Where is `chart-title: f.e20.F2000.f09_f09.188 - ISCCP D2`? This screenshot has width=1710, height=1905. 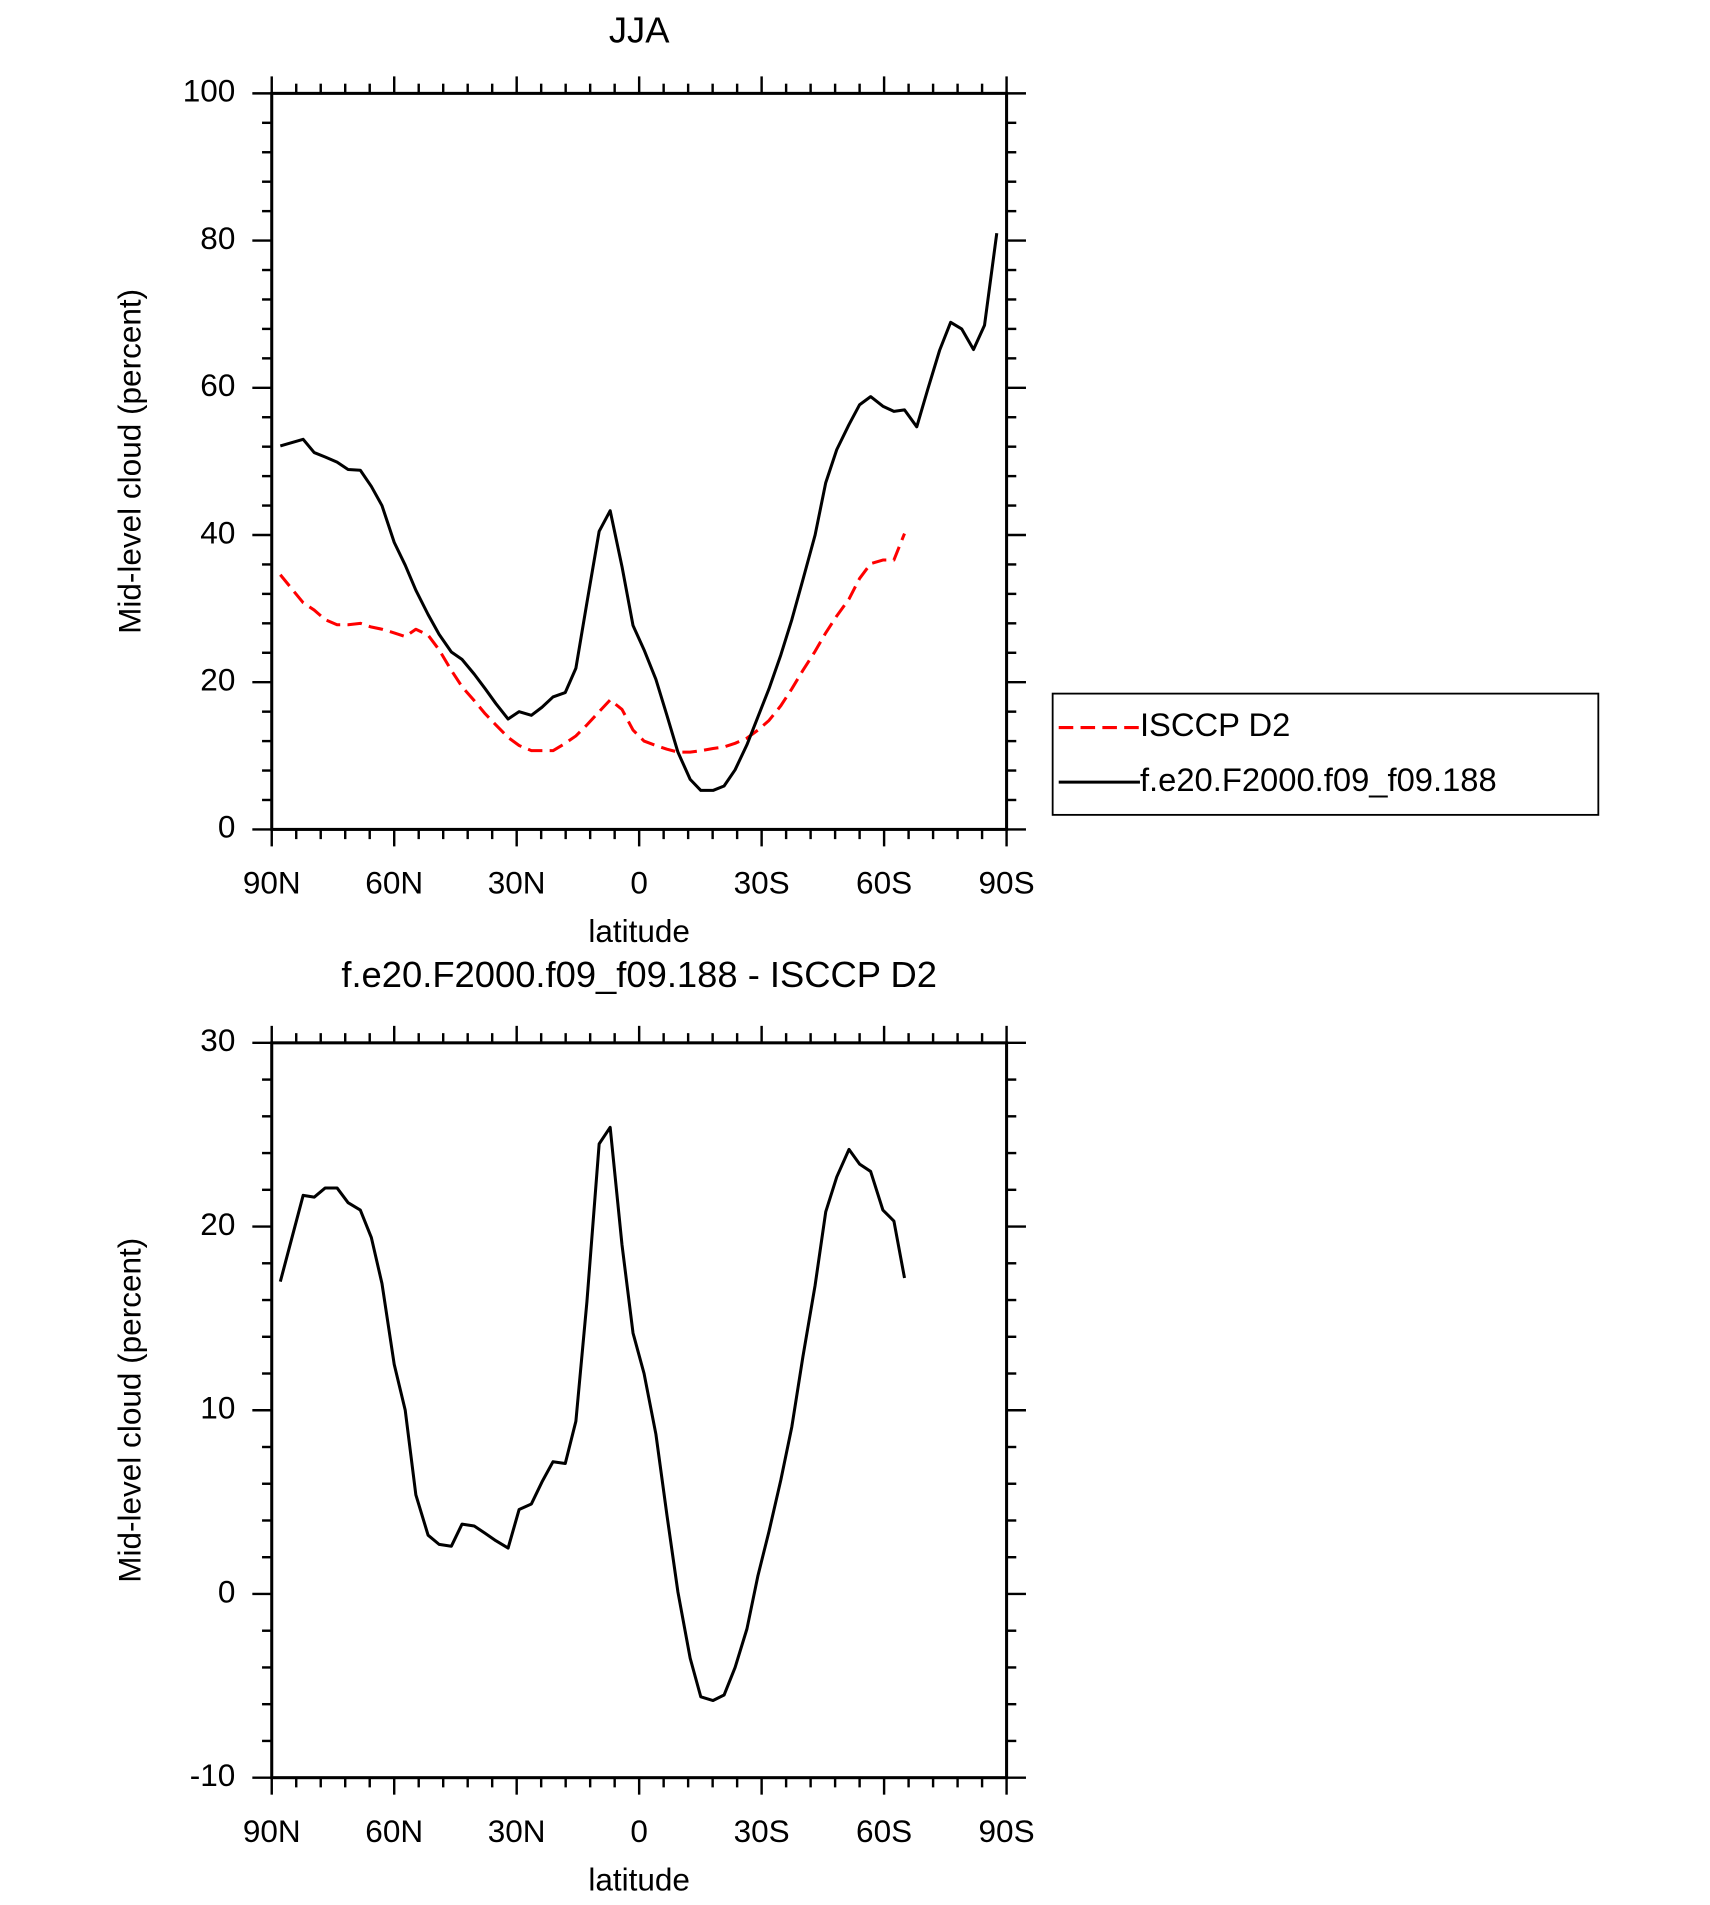 chart-title: f.e20.F2000.f09_f09.188 - ISCCP D2 is located at coordinates (639, 974).